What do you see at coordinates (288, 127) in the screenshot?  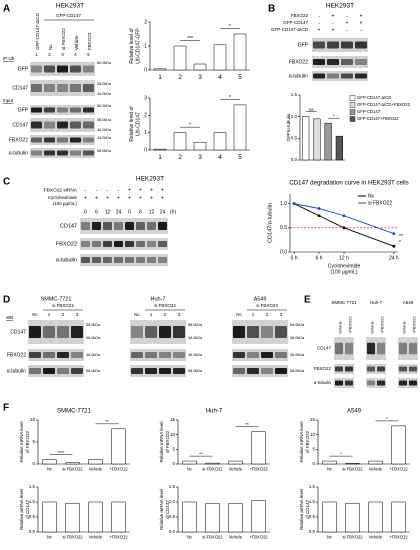 I see `y-axis-label: GFP/α-tubulin` at bounding box center [288, 127].